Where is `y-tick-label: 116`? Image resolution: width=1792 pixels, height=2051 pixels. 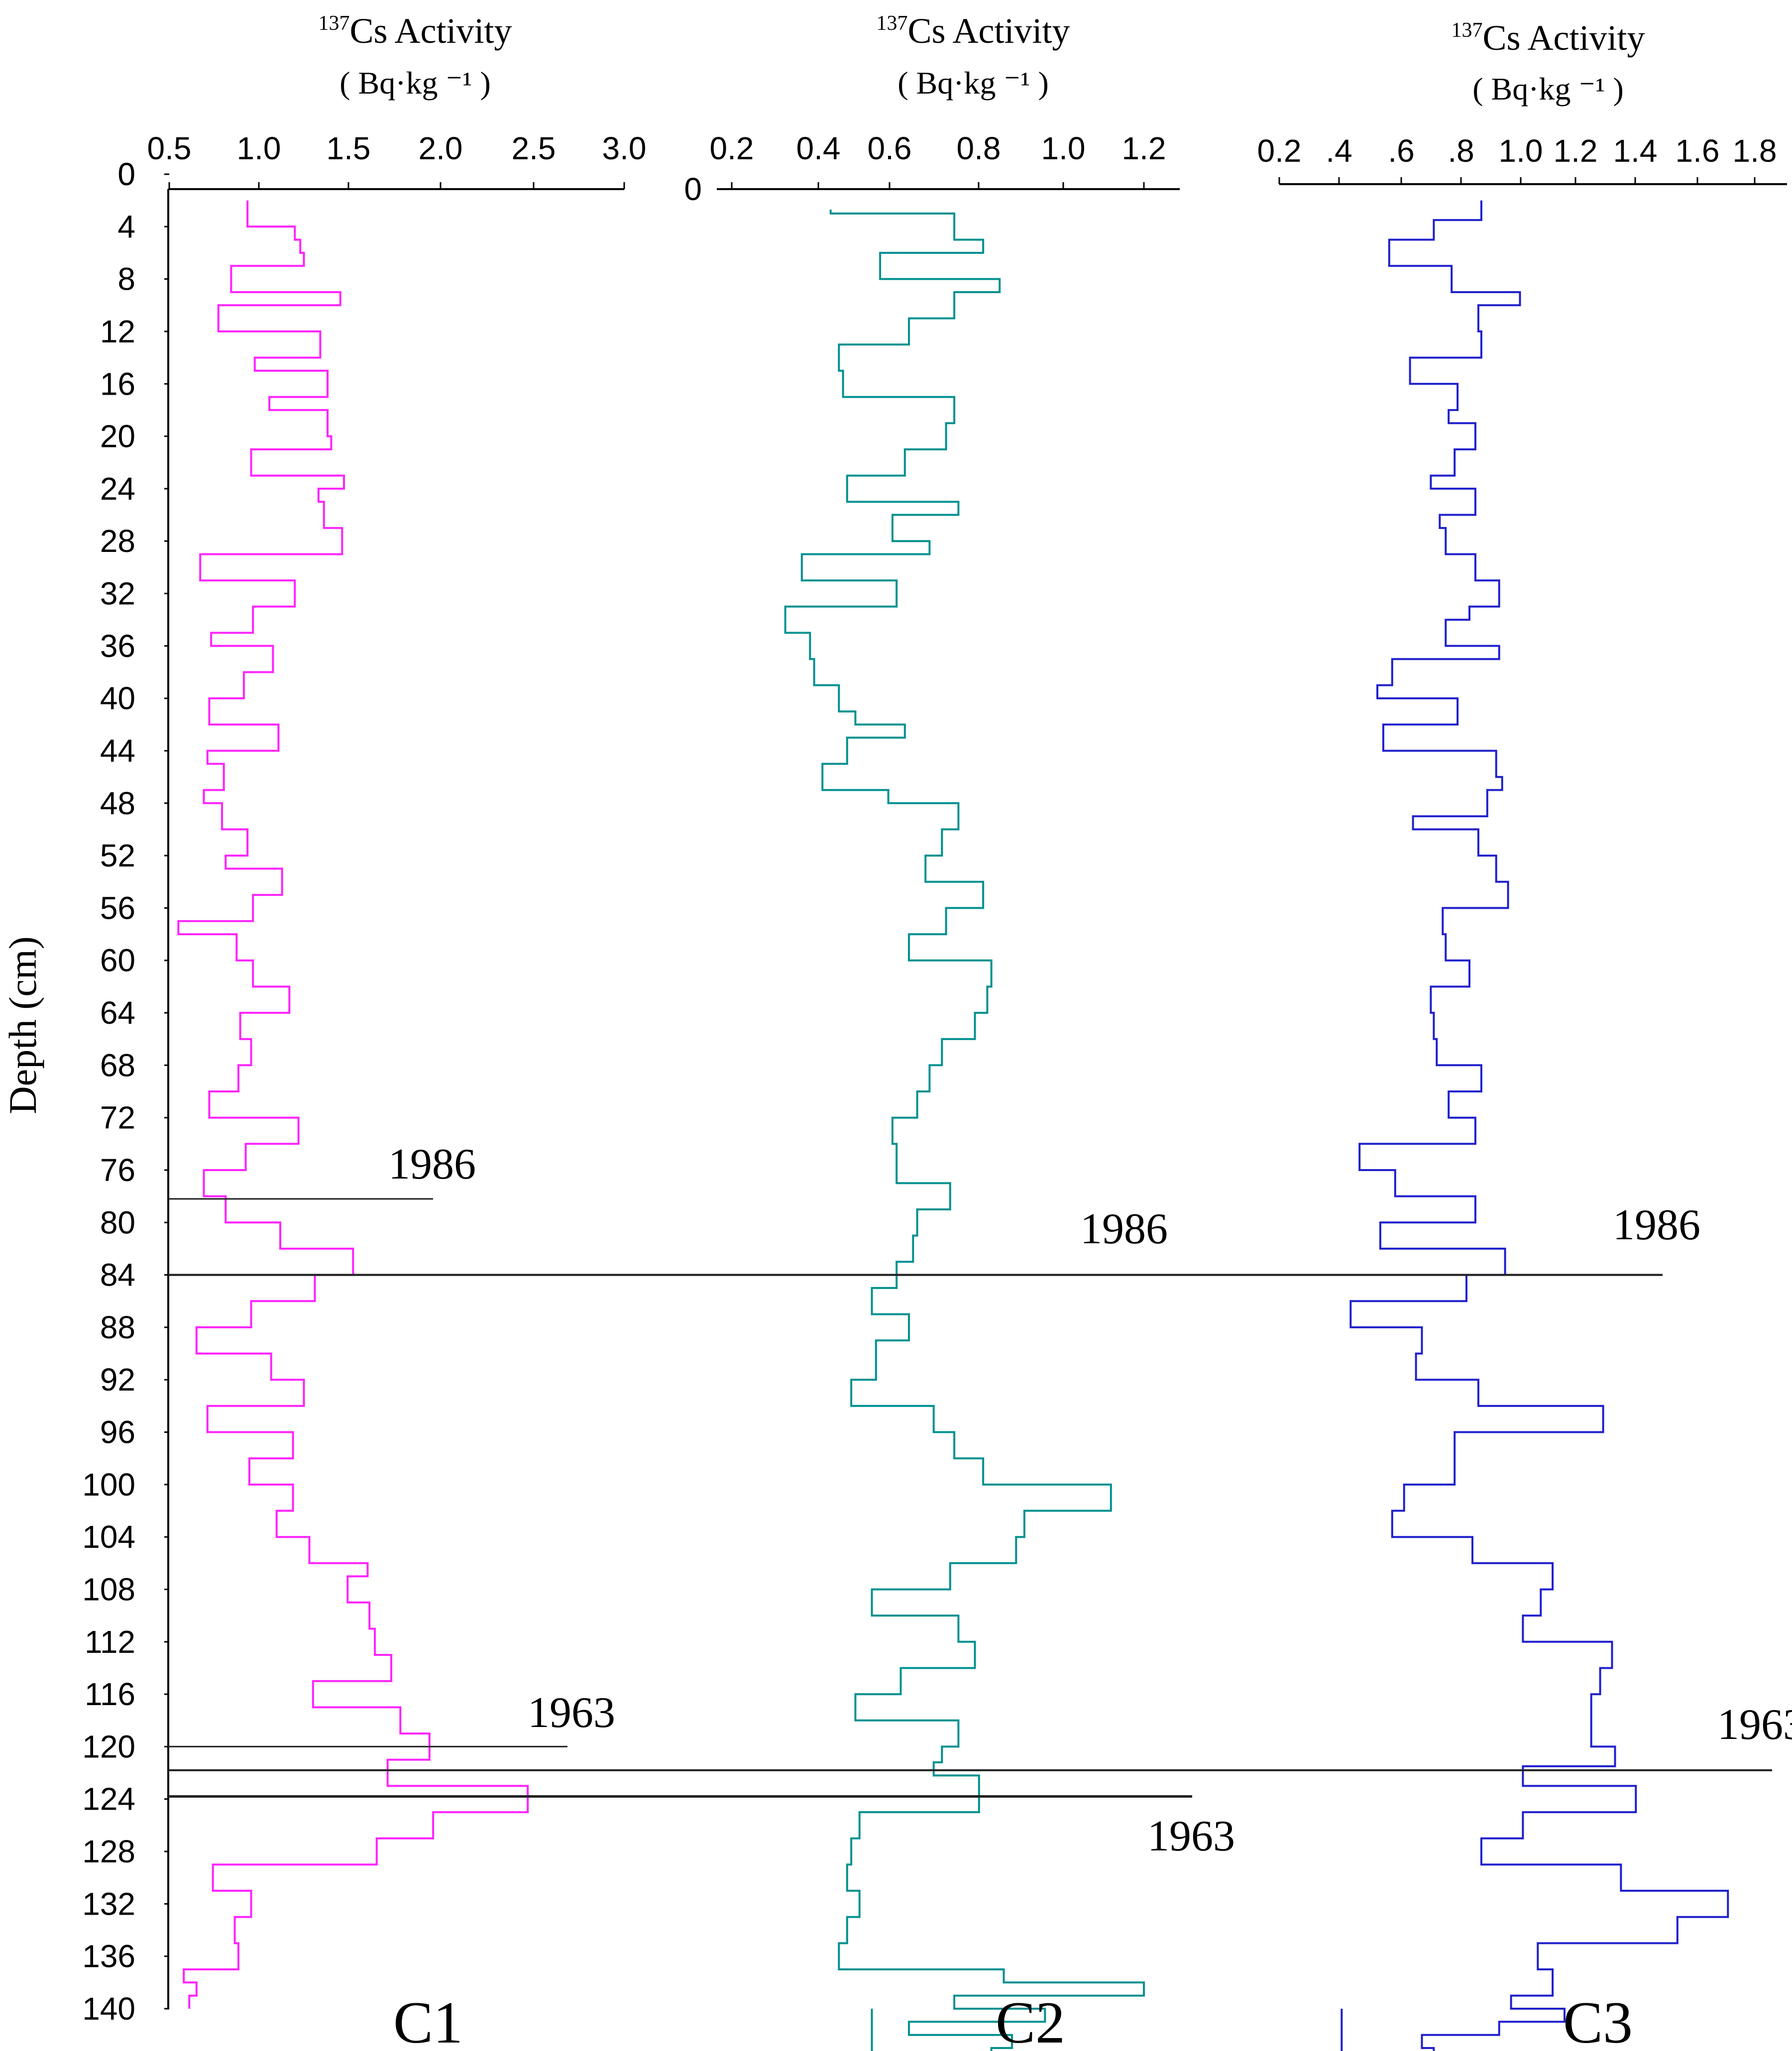 y-tick-label: 116 is located at coordinates (110, 1694).